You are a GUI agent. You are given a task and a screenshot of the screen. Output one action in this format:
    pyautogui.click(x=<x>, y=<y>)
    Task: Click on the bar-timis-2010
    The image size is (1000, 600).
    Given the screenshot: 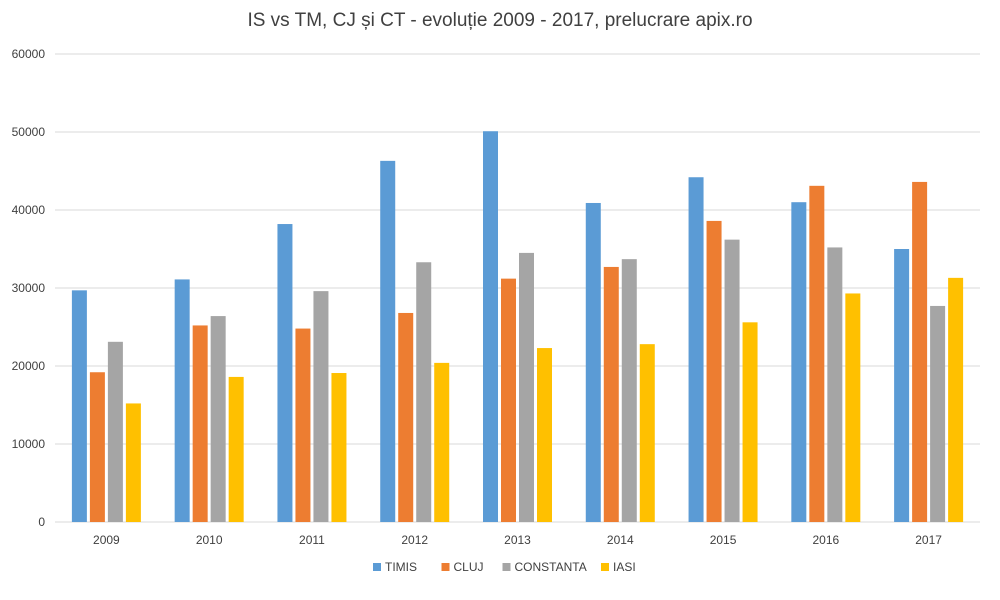 What is the action you would take?
    pyautogui.click(x=182, y=400)
    